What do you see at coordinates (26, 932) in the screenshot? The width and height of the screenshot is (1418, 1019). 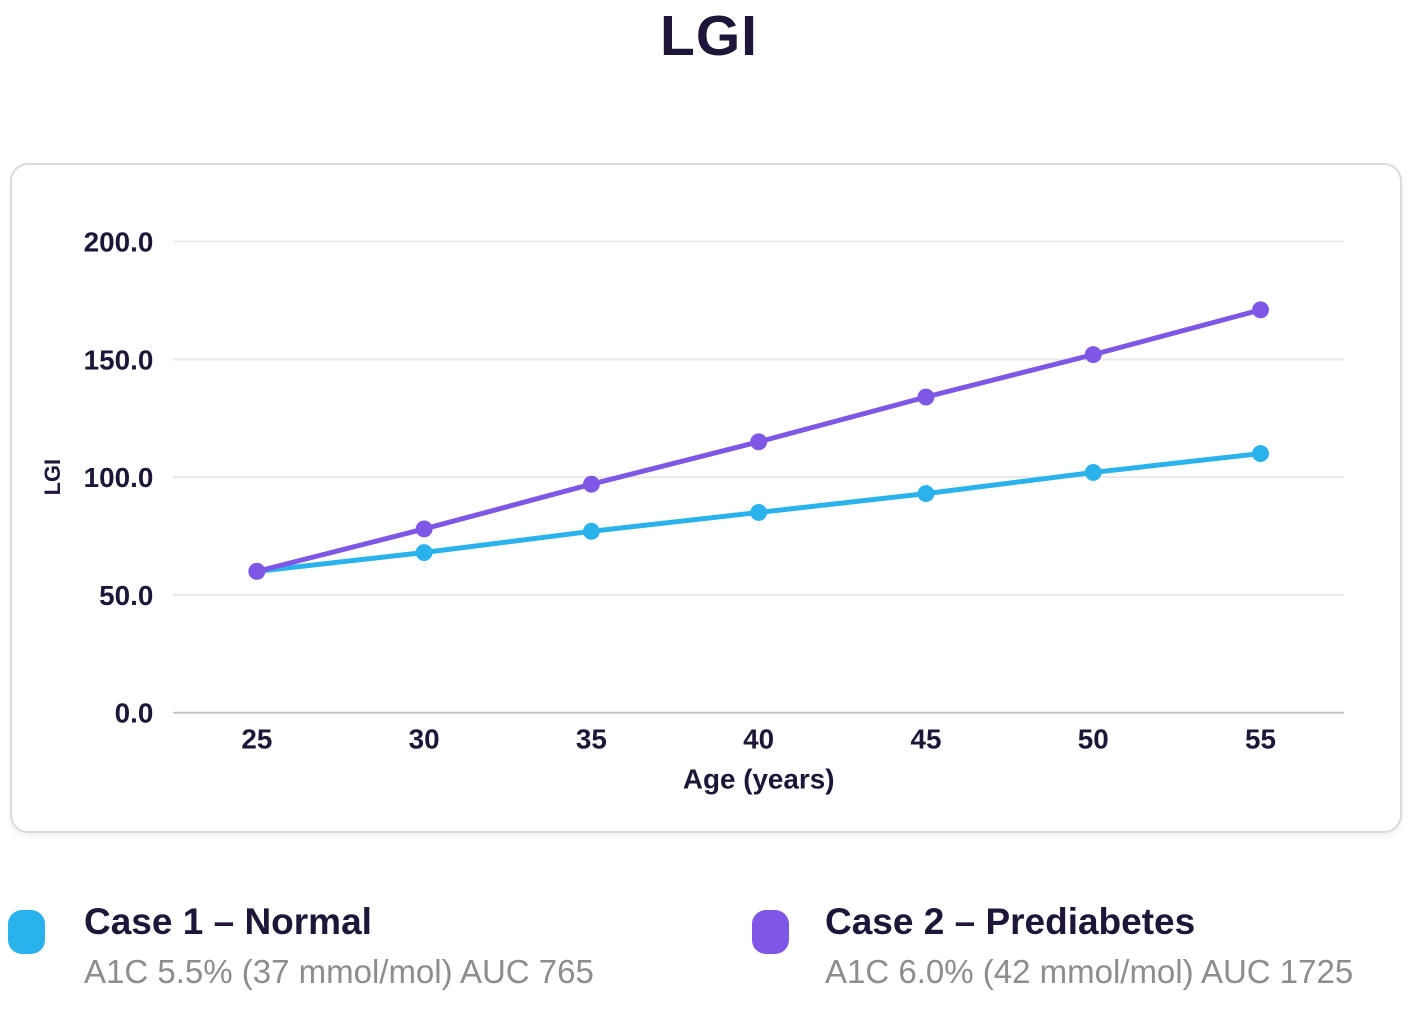 I see `case1-swatch-icon` at bounding box center [26, 932].